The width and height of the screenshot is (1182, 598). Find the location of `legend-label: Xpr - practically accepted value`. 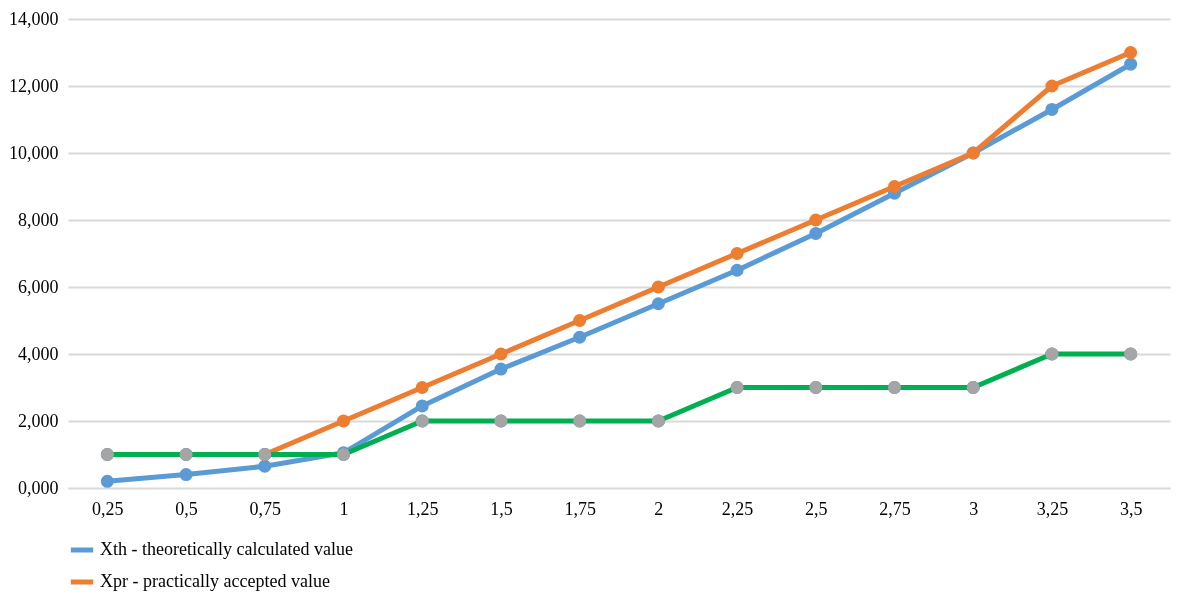

legend-label: Xpr - practically accepted value is located at coordinates (215, 581).